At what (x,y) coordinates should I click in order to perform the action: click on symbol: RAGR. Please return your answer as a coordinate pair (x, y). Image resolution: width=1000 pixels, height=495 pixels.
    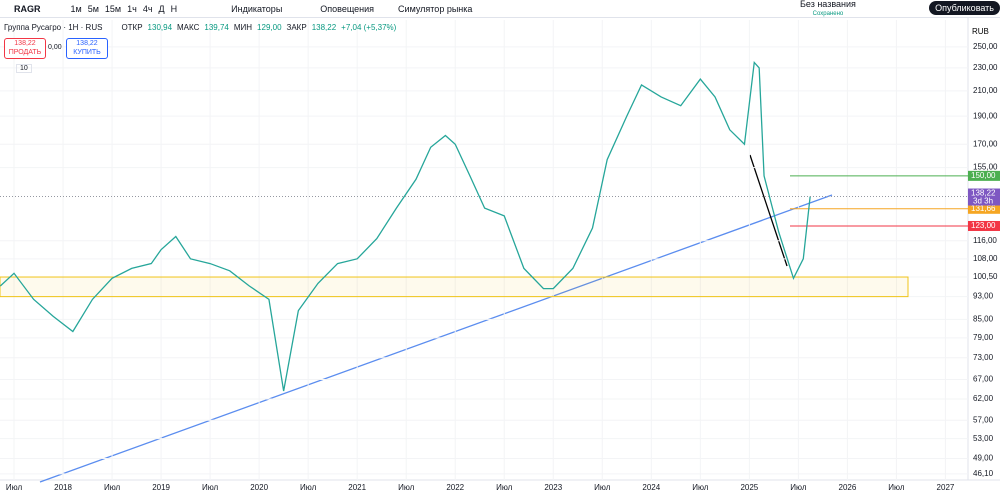
    Looking at the image, I should click on (27, 8).